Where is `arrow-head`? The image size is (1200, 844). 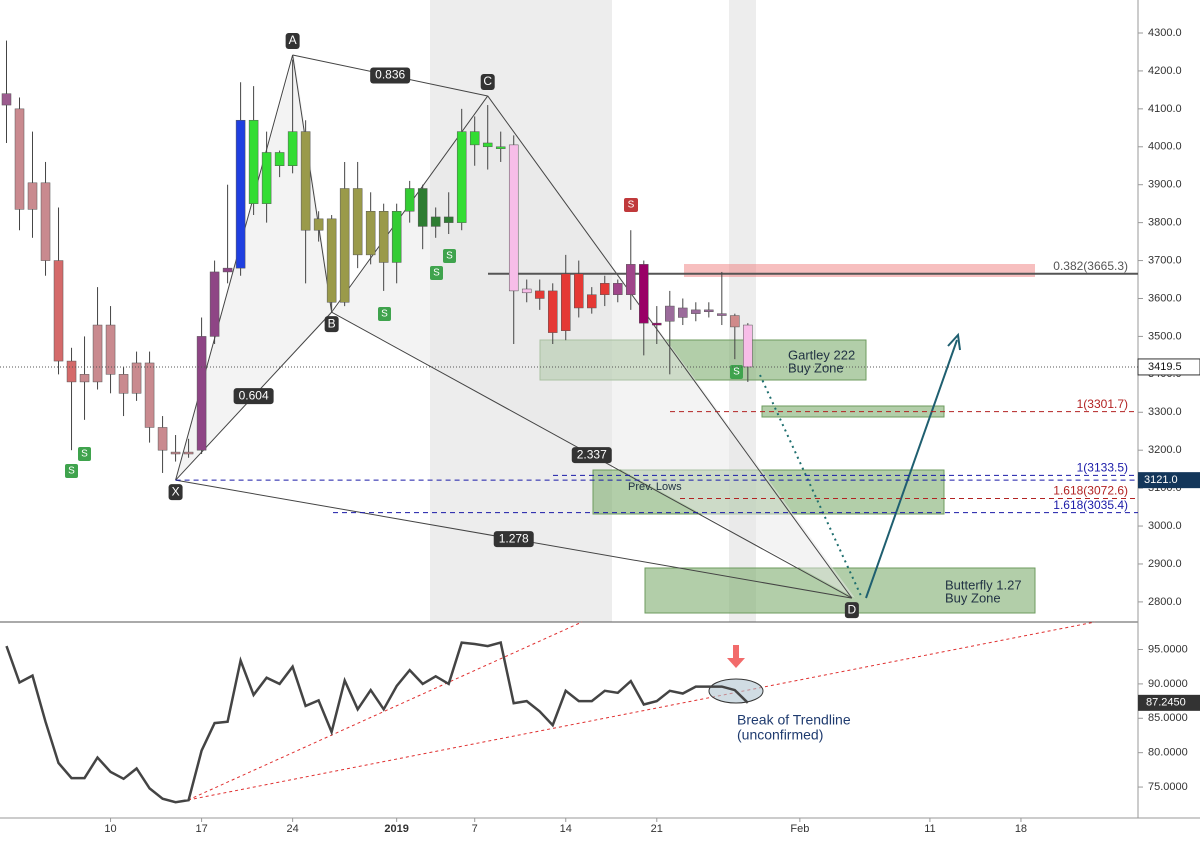
arrow-head is located at coordinates (954, 341).